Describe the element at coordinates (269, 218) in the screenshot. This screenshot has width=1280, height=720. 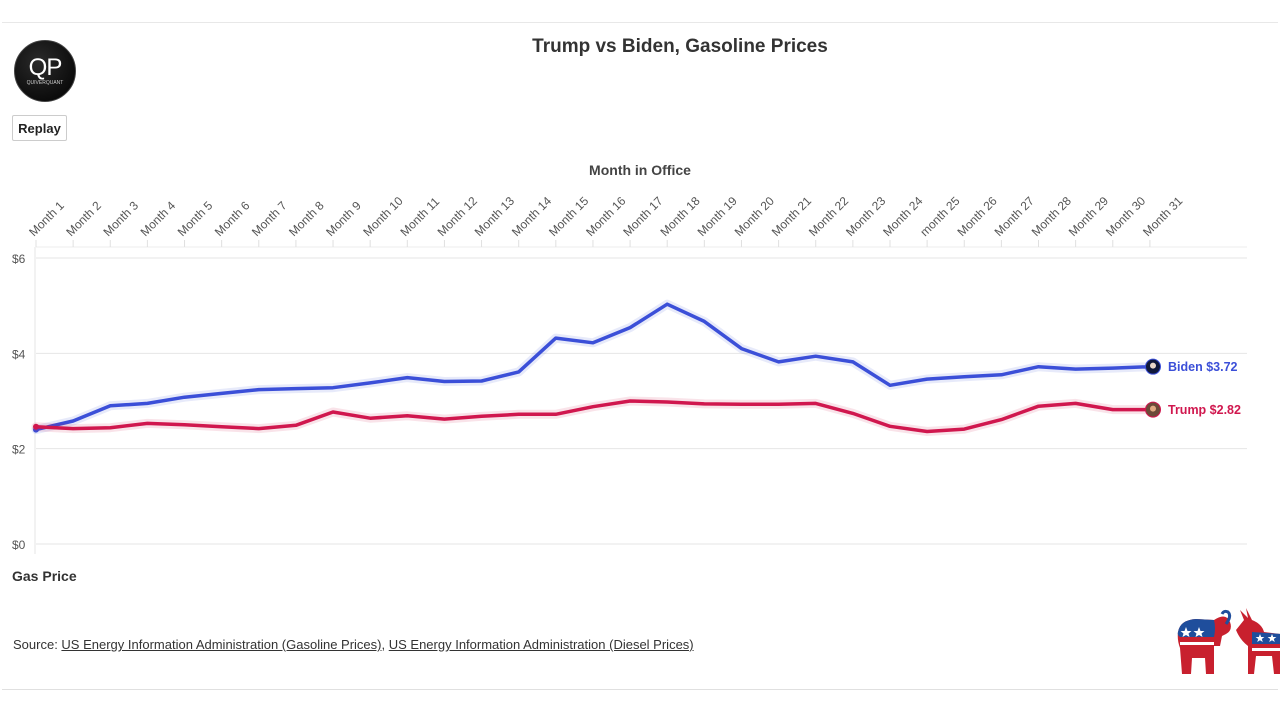
I see `x-tick-label: Month 7` at that location.